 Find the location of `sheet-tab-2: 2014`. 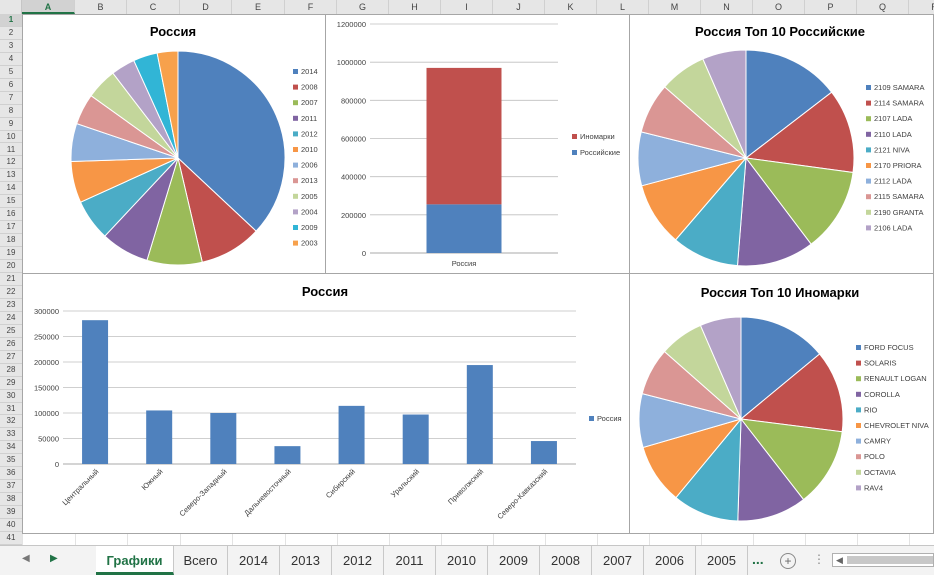

sheet-tab-2: 2014 is located at coordinates (254, 560).